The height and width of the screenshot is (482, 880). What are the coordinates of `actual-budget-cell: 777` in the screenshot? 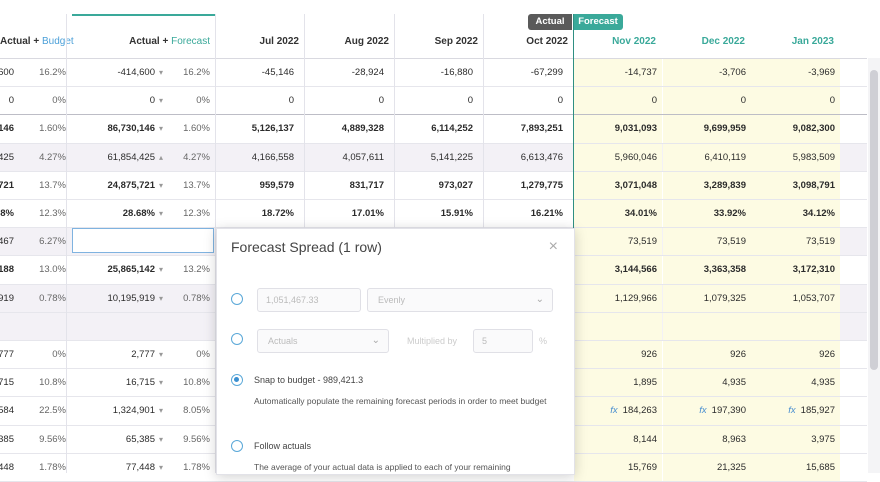 It's located at (7, 355).